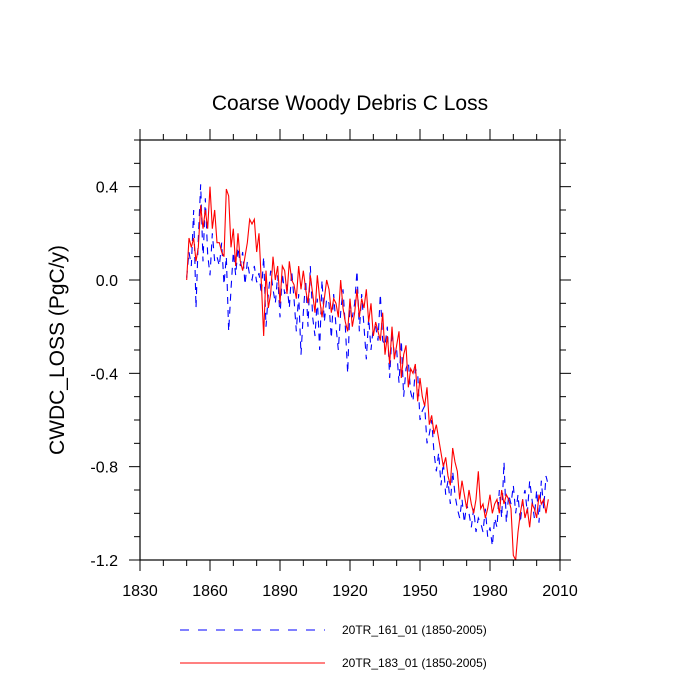  What do you see at coordinates (140, 591) in the screenshot?
I see `x-tick-label: 1830` at bounding box center [140, 591].